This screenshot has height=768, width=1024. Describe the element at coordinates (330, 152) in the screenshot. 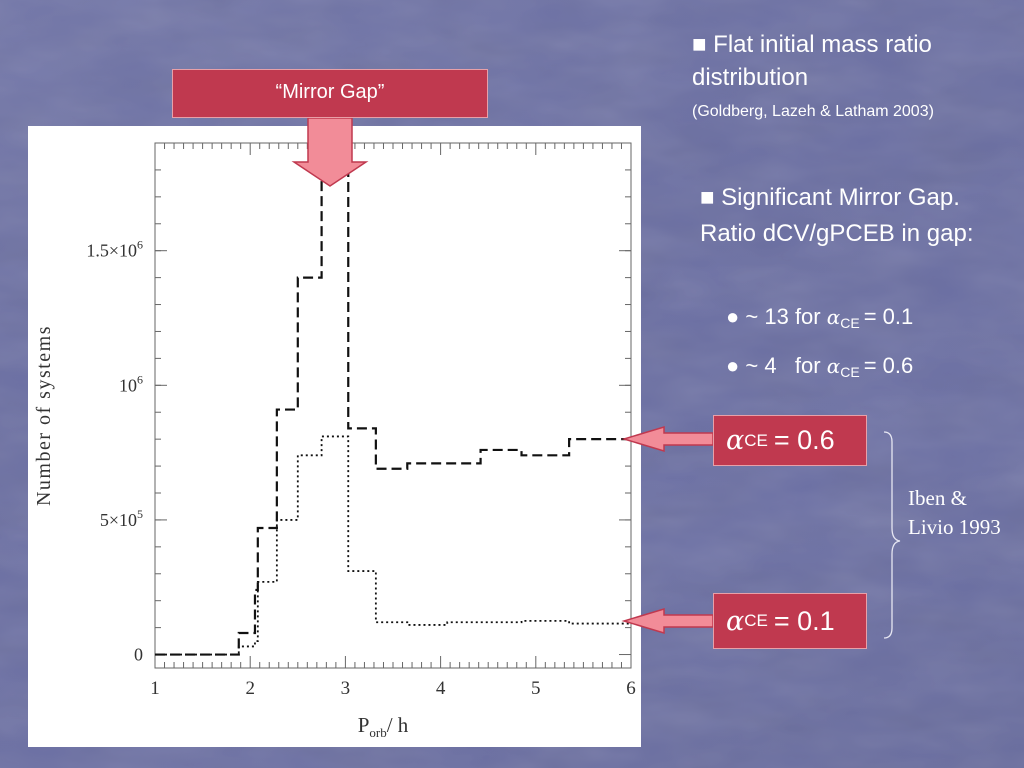

I see `mirror-gap-arrow` at that location.